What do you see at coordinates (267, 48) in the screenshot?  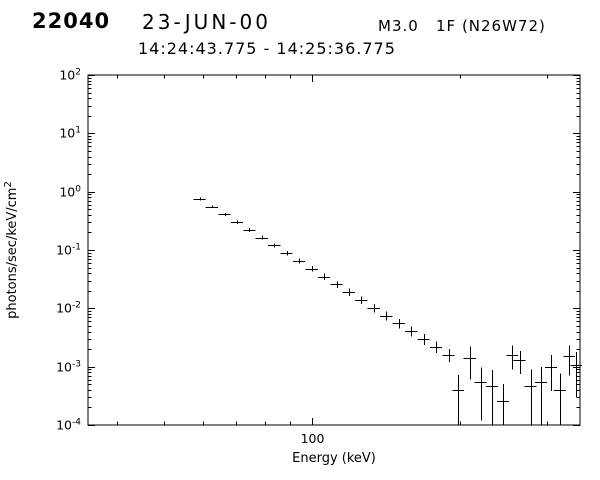 I see `time-range: 14:24:43.775 - 14:25:36.775` at bounding box center [267, 48].